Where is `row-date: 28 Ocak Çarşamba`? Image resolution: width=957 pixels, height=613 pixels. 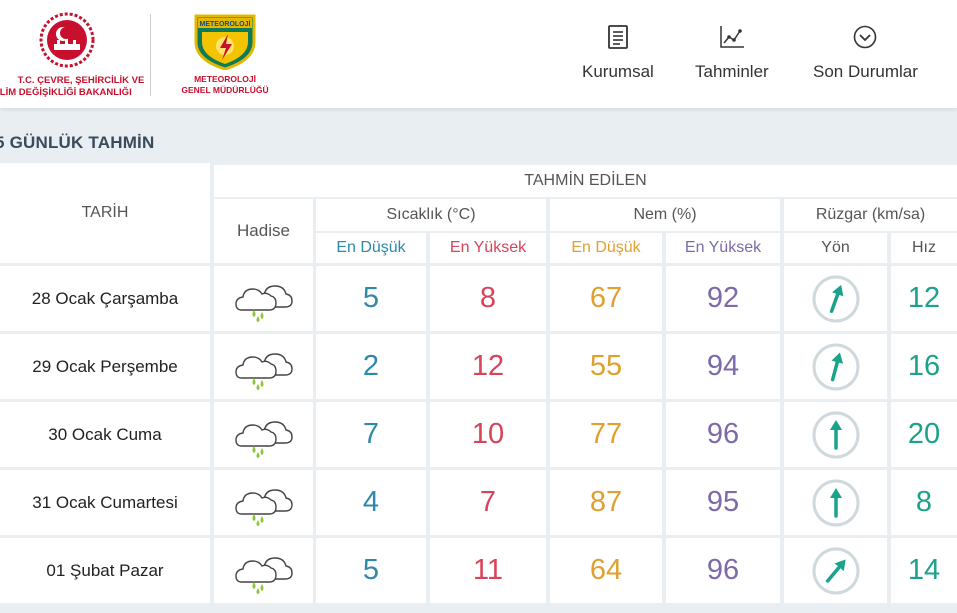 row-date: 28 Ocak Çarşamba is located at coordinates (105, 298).